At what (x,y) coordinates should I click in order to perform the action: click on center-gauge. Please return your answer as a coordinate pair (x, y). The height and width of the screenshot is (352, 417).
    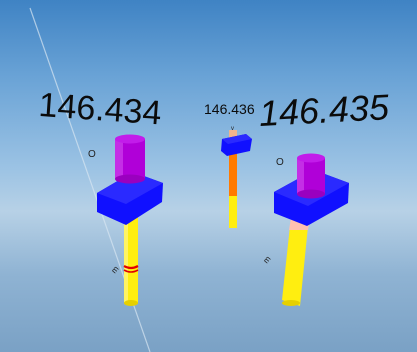
    Looking at the image, I should click on (236, 179).